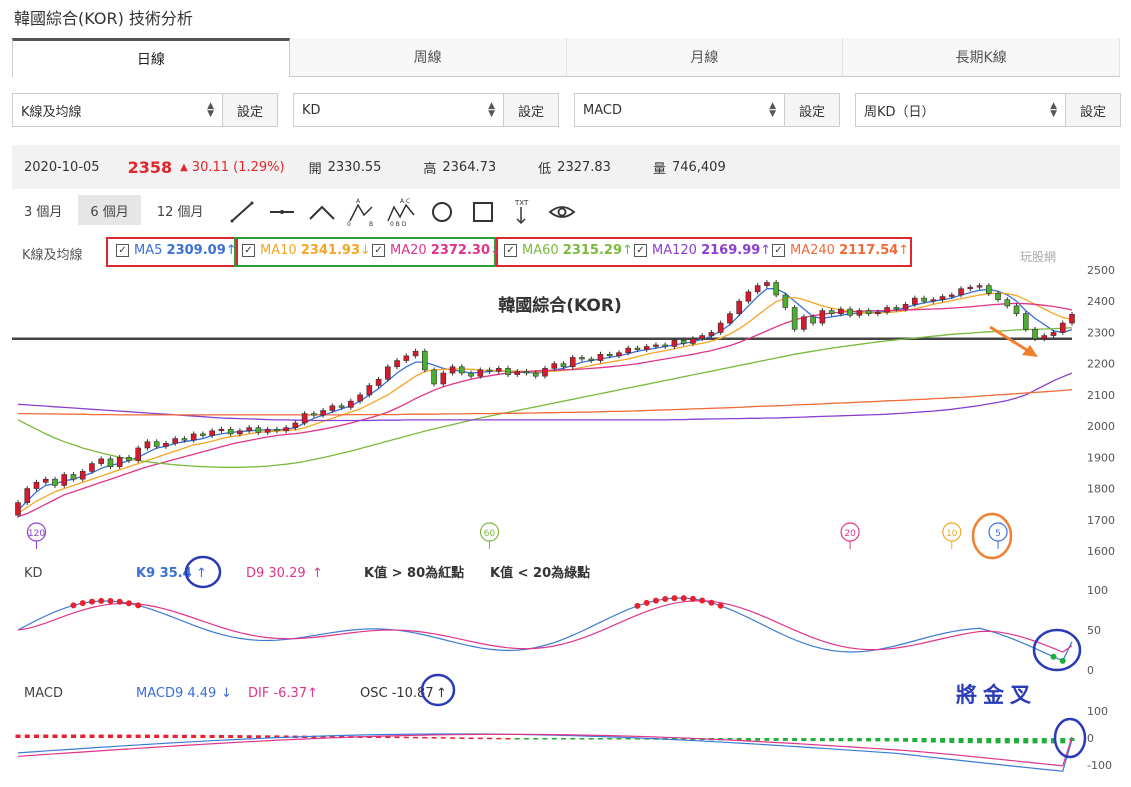 The height and width of the screenshot is (787, 1131). What do you see at coordinates (659, 169) in the screenshot?
I see `quote-volume-label: 量` at bounding box center [659, 169].